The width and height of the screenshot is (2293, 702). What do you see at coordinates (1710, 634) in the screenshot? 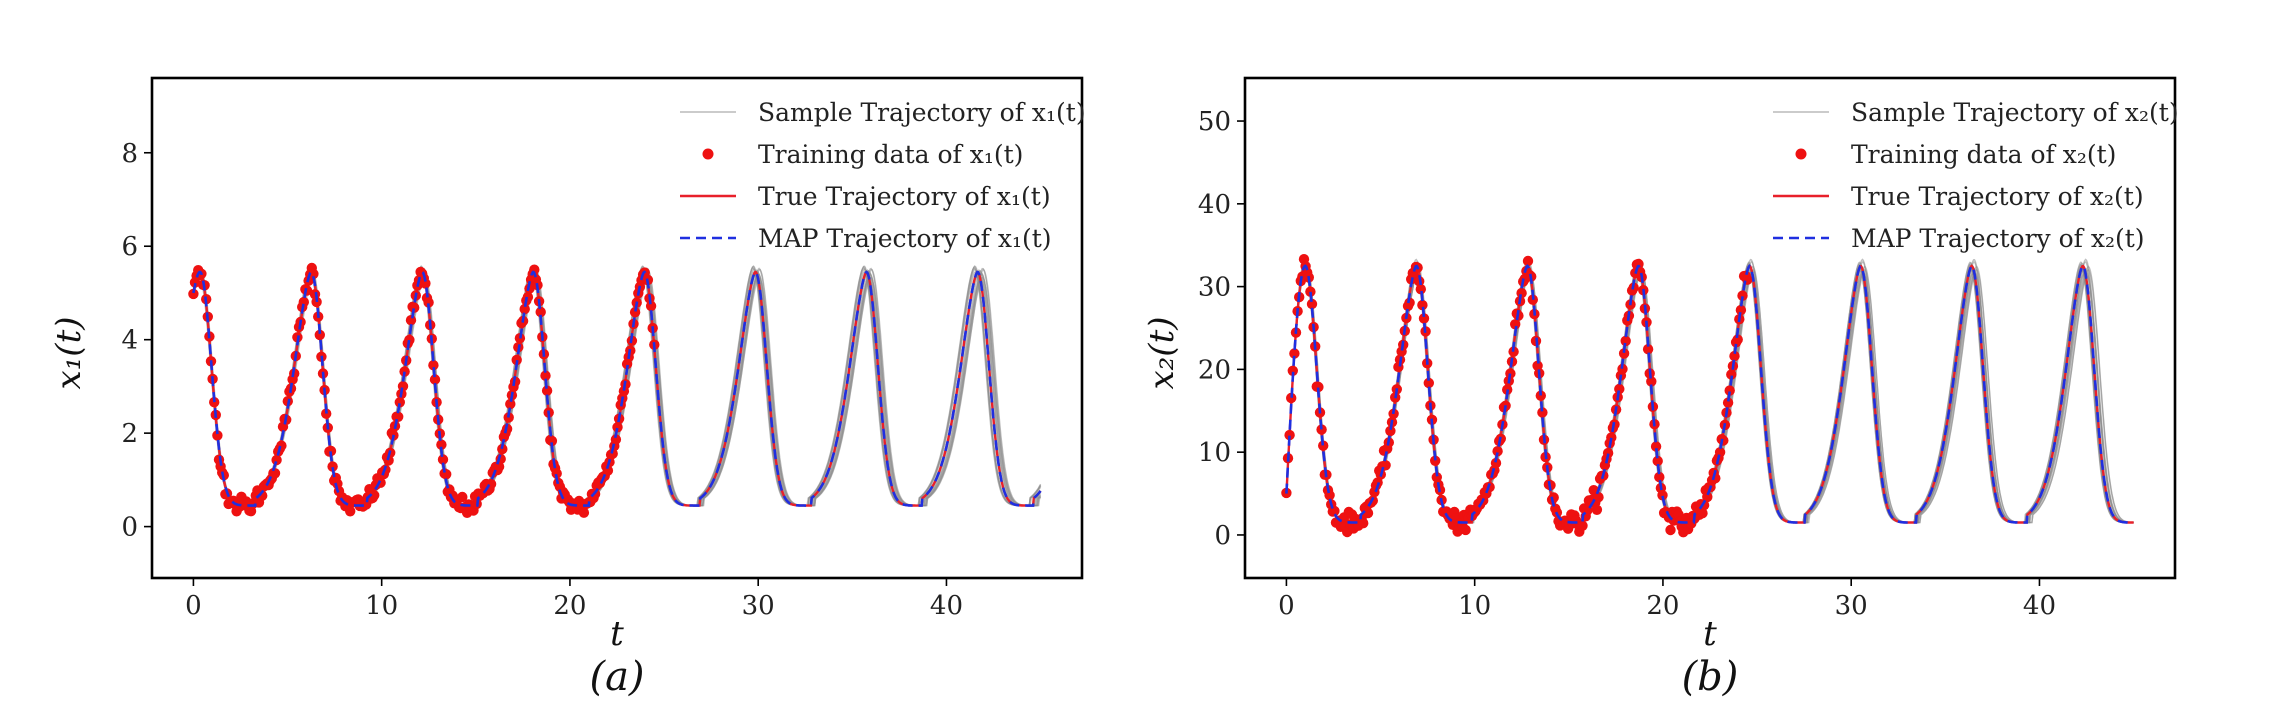
I see `x-axis-label: t` at bounding box center [1710, 634].